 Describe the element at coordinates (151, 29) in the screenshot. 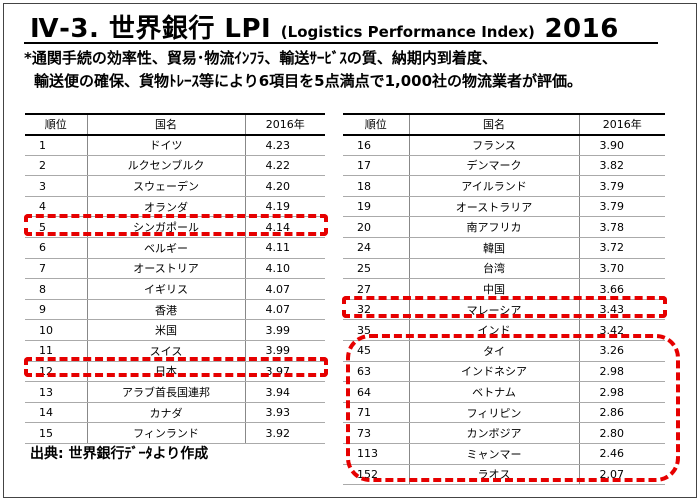

I see `title-main: Ⅳ-3. 世界銀行 LPI` at that location.